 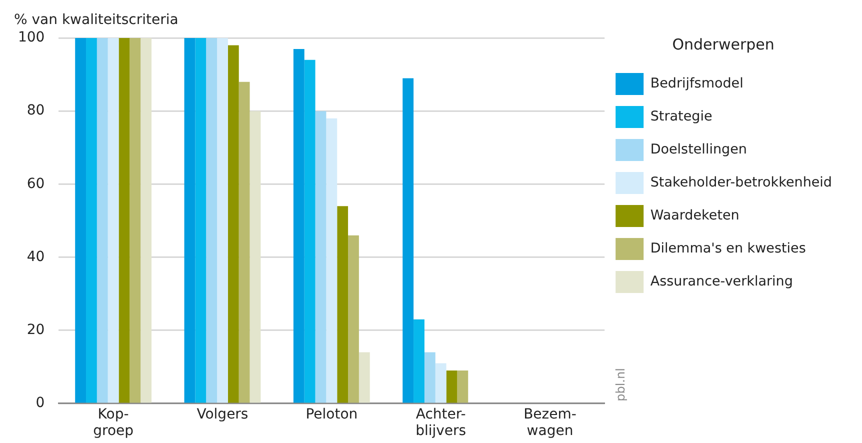 What do you see at coordinates (697, 84) in the screenshot?
I see `legend-label: Bedrijfsmodel` at bounding box center [697, 84].